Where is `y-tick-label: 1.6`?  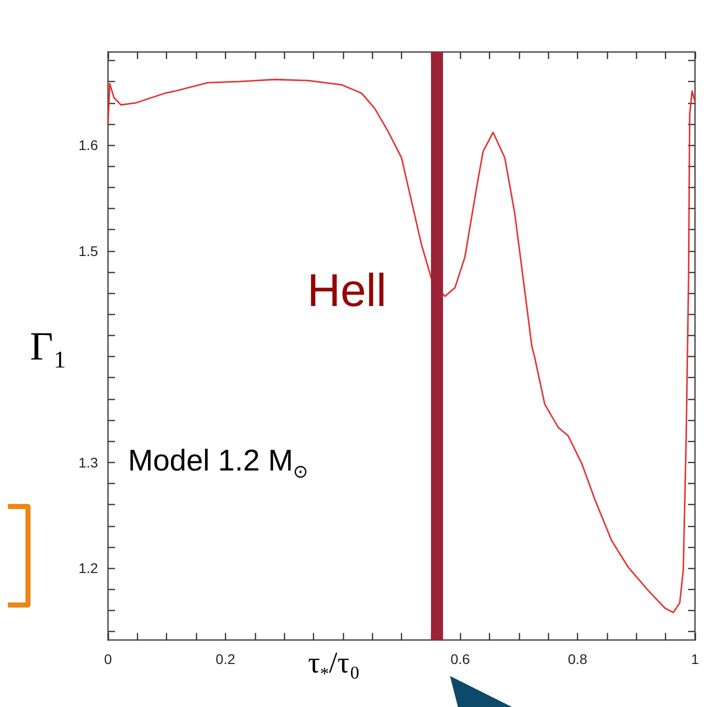
y-tick-label: 1.6 is located at coordinates (88, 145).